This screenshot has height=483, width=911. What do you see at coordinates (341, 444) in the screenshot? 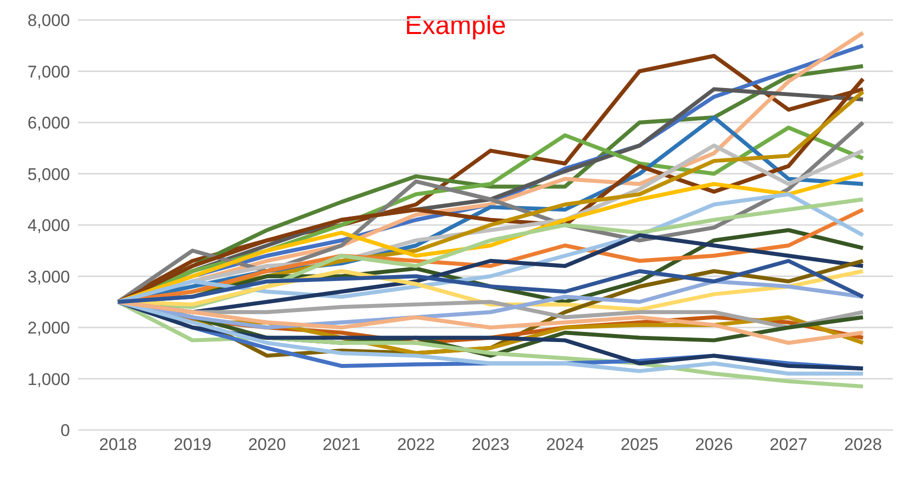
I see `x-tick-label: 2021` at bounding box center [341, 444].